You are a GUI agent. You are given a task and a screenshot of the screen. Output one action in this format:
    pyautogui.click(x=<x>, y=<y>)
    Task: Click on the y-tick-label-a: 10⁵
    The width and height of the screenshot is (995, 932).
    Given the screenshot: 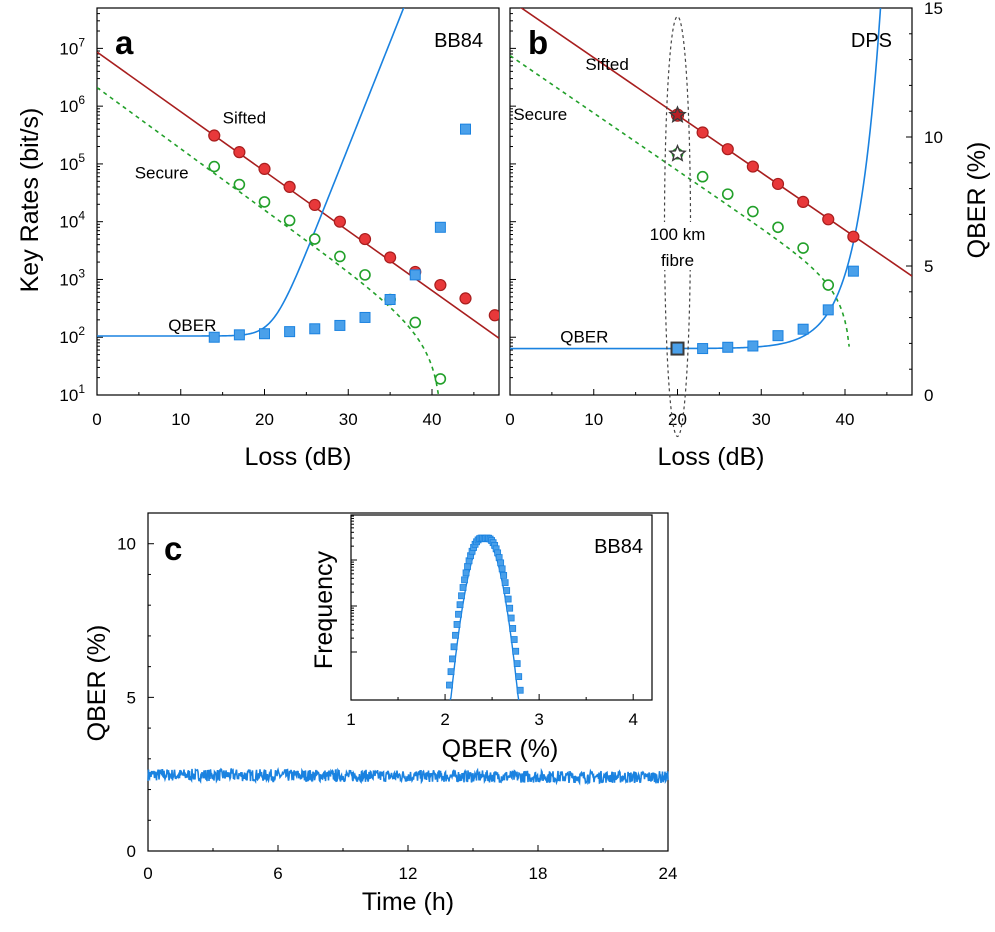 What is the action you would take?
    pyautogui.click(x=72, y=162)
    